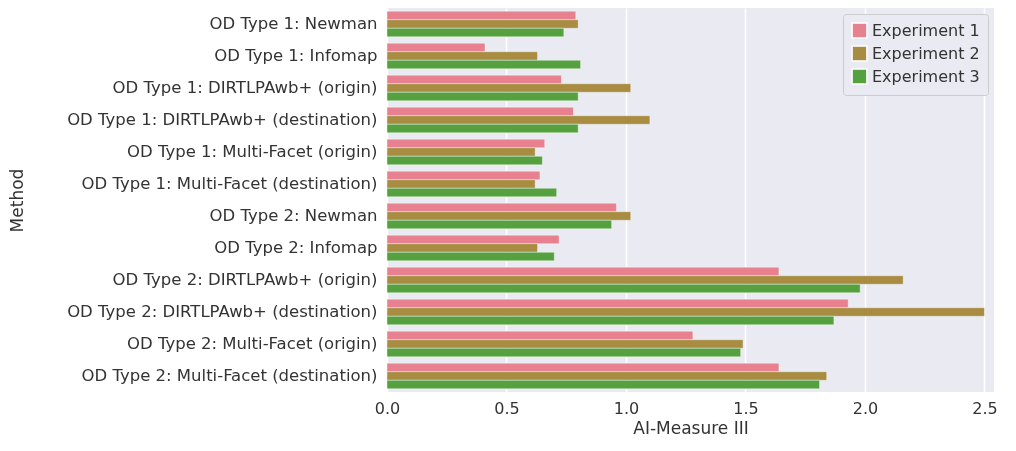  What do you see at coordinates (387, 408) in the screenshot?
I see `x-tick-label: 0.0` at bounding box center [387, 408].